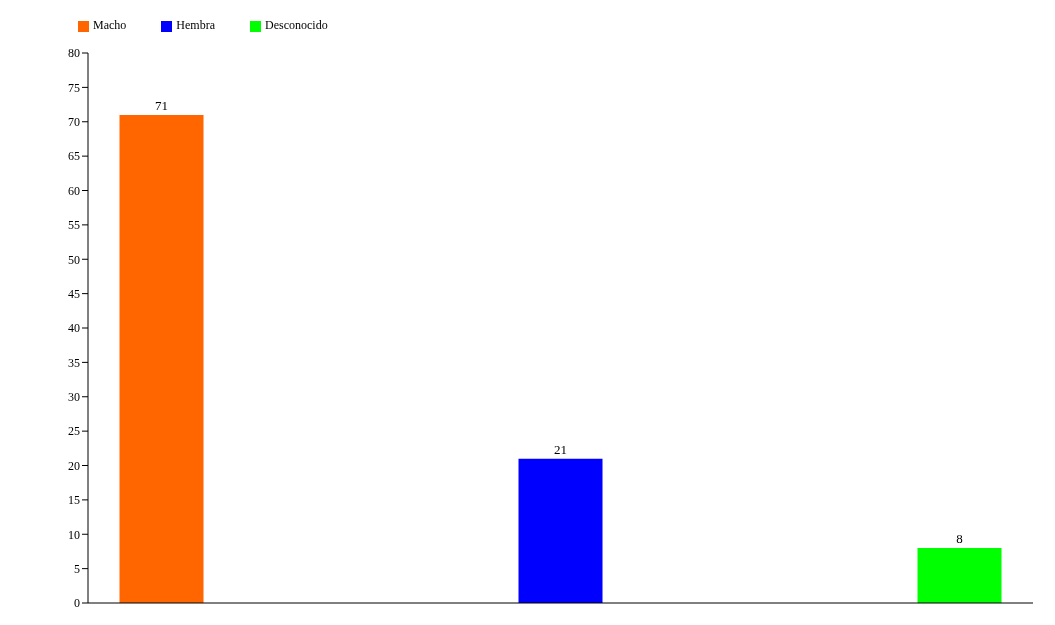  Describe the element at coordinates (959, 538) in the screenshot. I see `data-label: 8` at that location.